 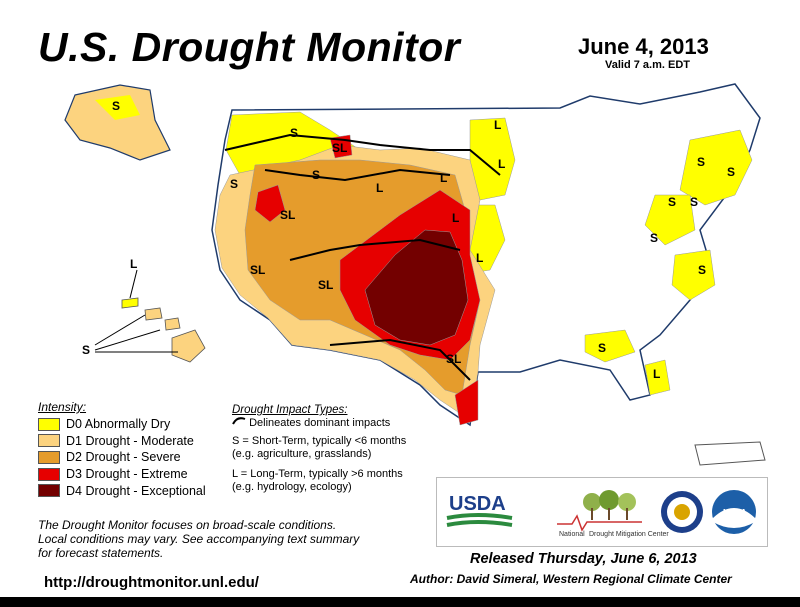 I want to click on legend-item: D3 Drought - Extreme, so click(x=122, y=474).